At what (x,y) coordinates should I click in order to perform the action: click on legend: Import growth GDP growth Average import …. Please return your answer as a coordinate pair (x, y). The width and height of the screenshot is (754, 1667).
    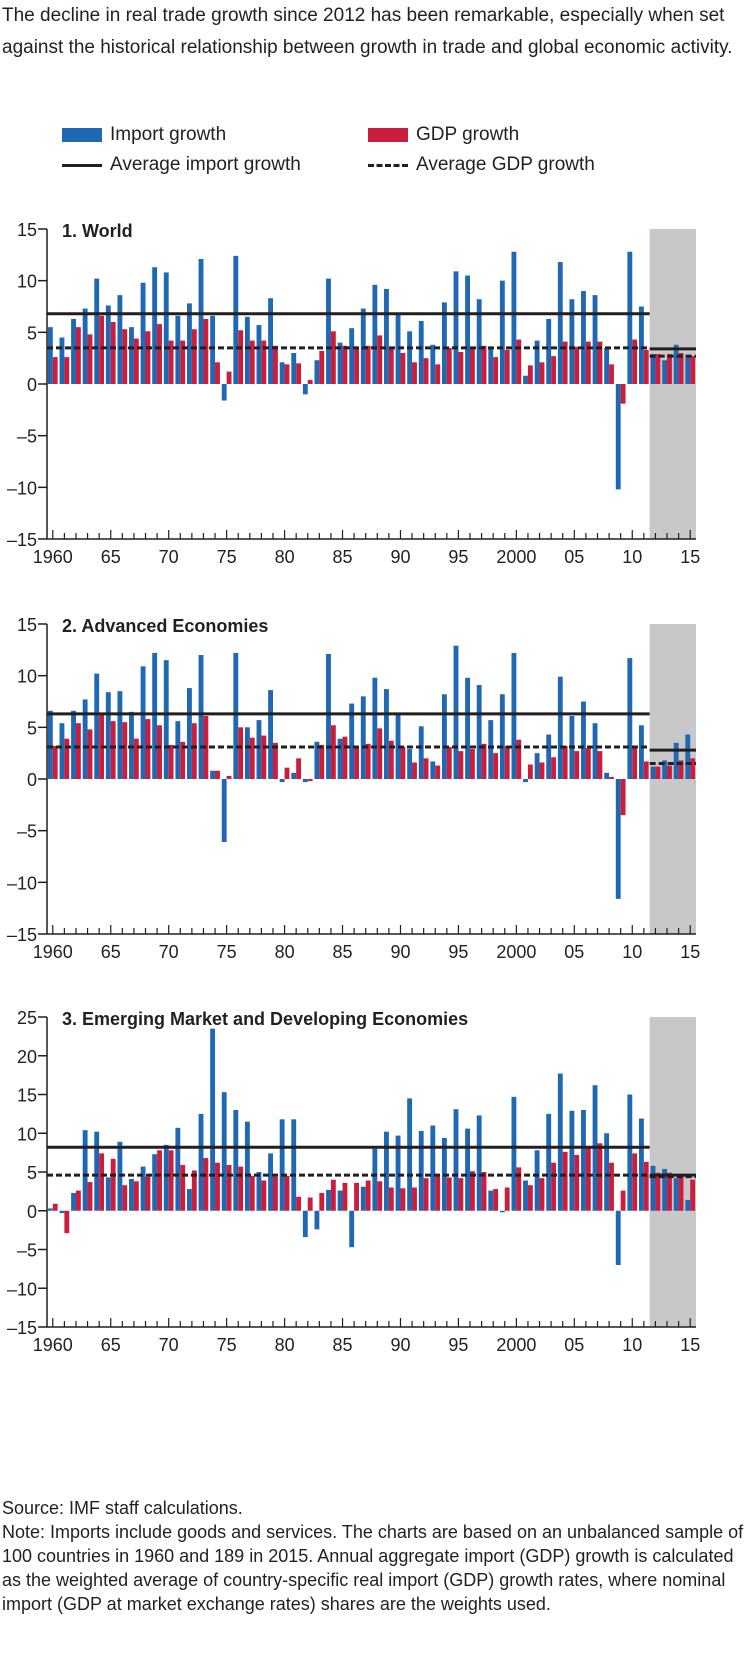
    Looking at the image, I should click on (377, 156).